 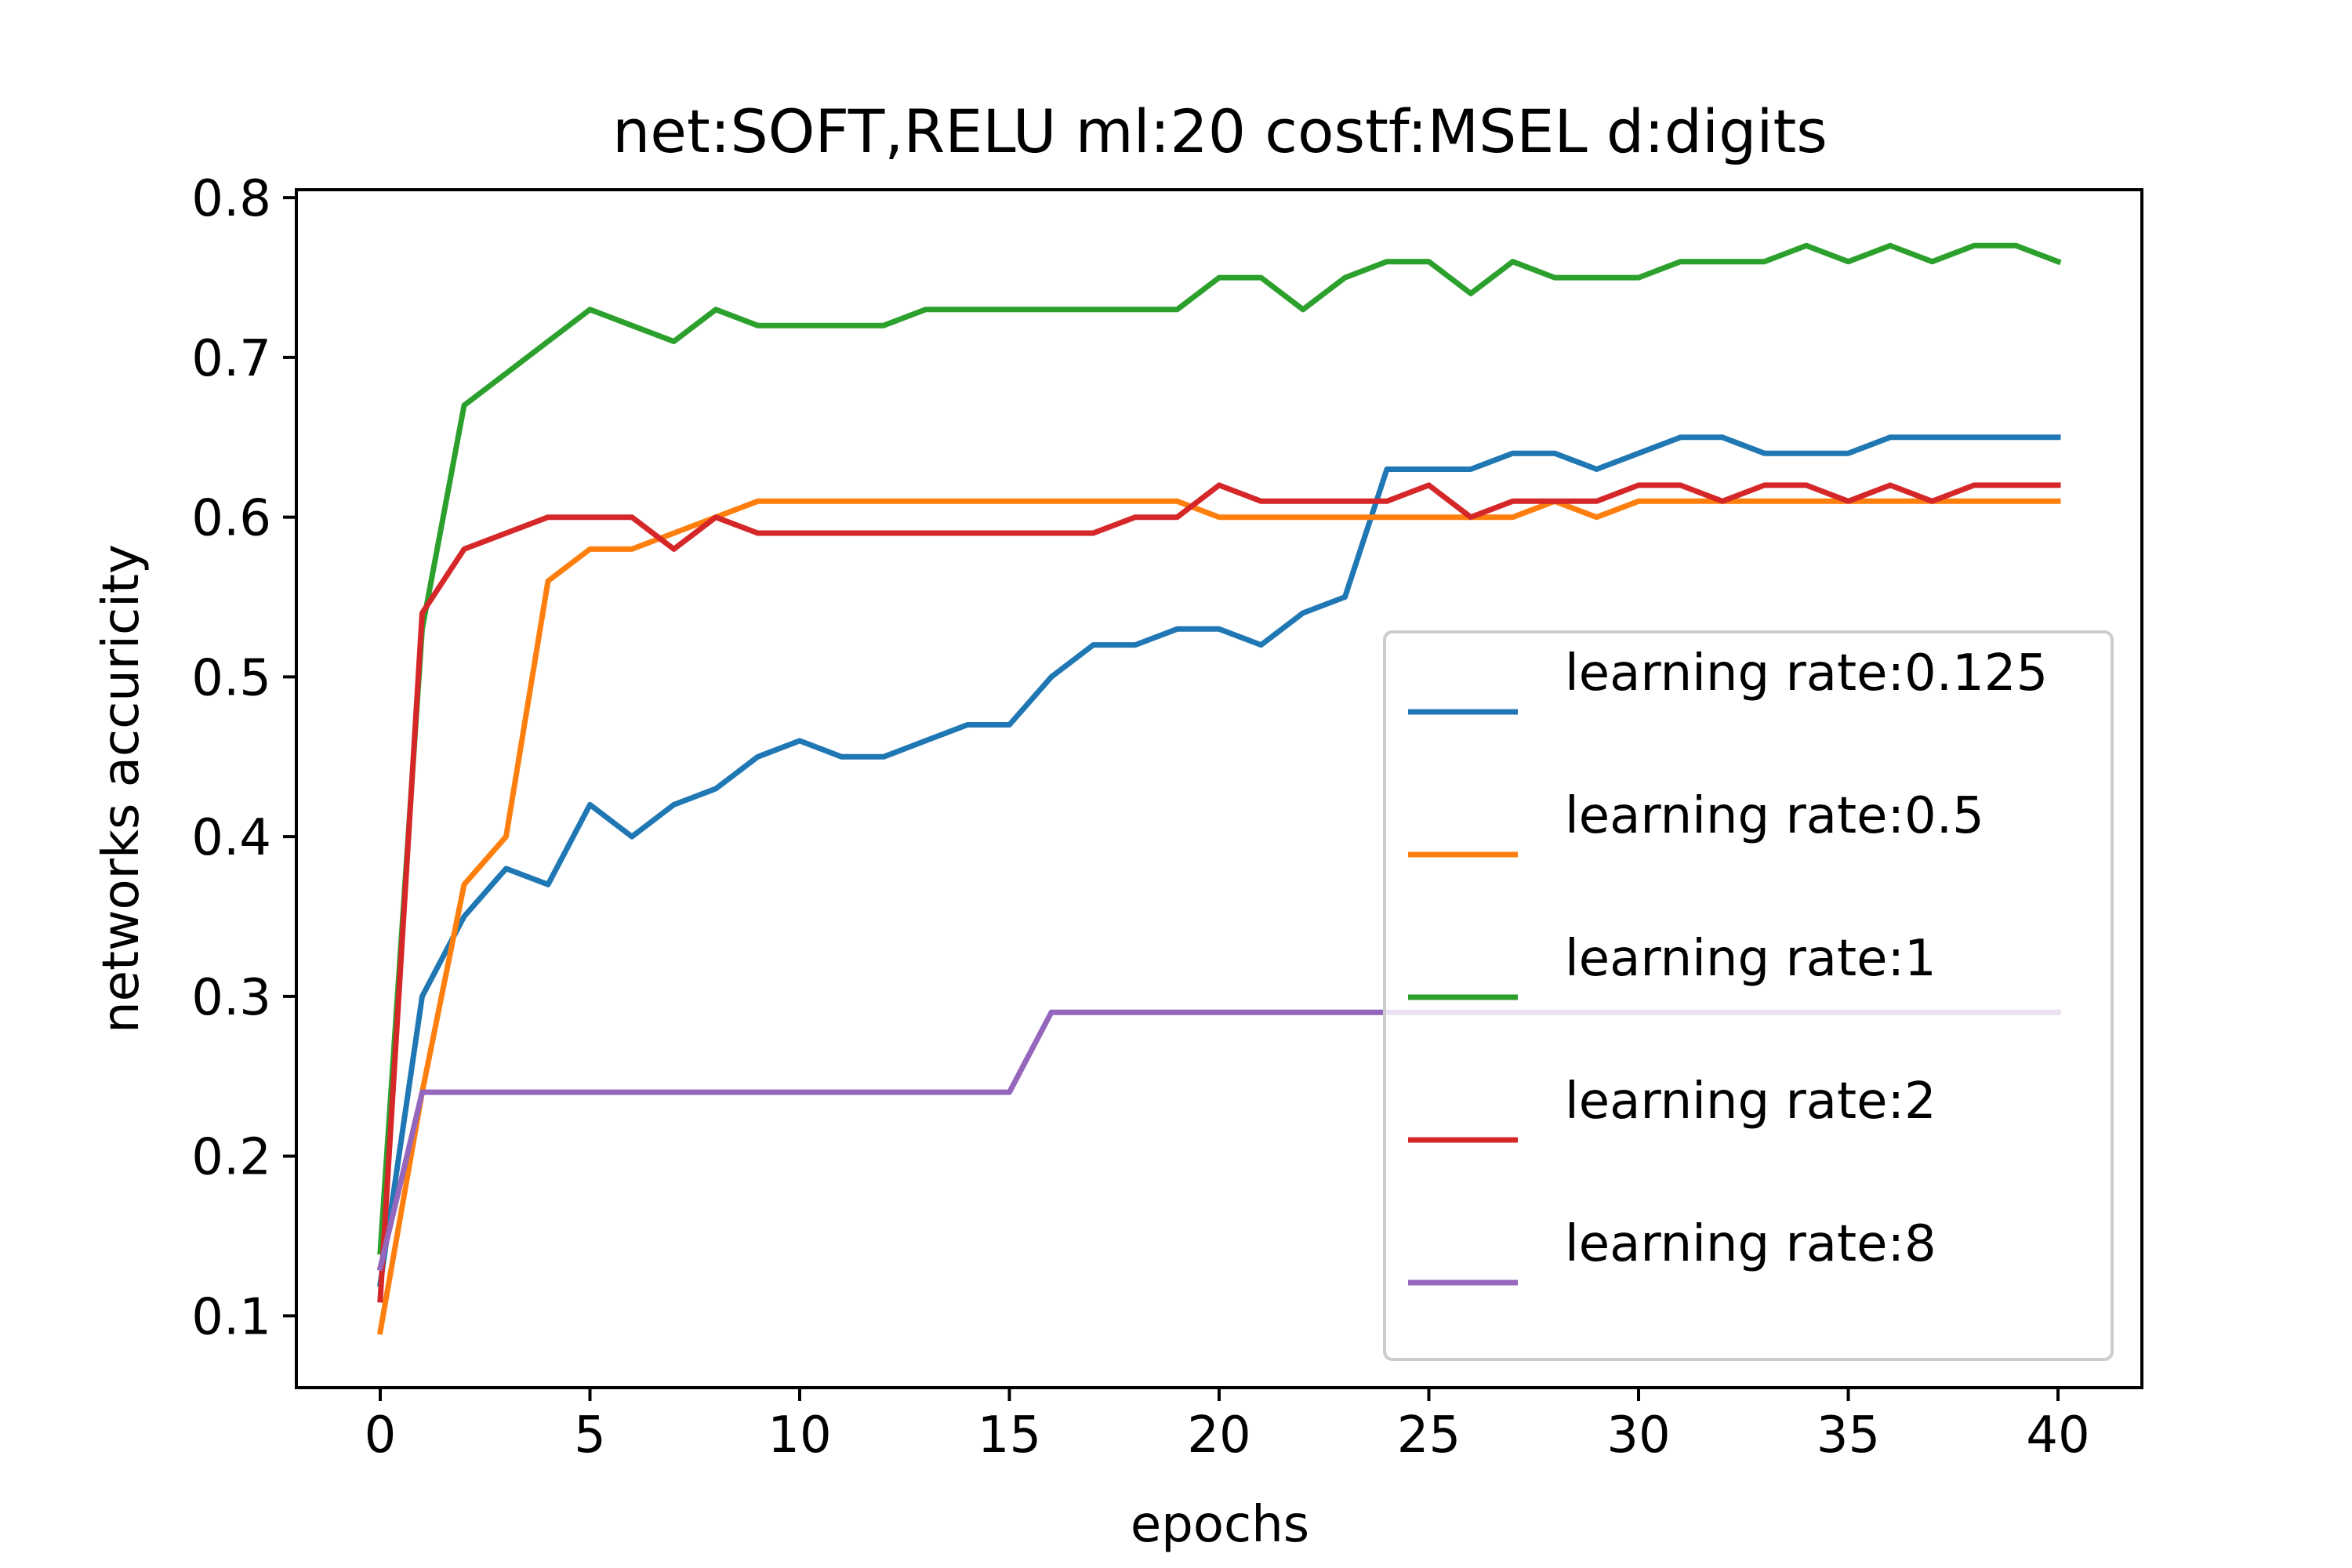 What do you see at coordinates (1010, 1435) in the screenshot?
I see `x-tick-label: 15` at bounding box center [1010, 1435].